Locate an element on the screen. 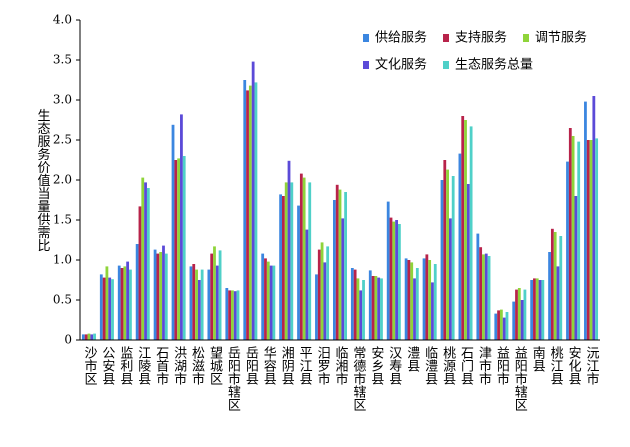 Image resolution: width=630 pixels, height=447 pixels. x-tick-label: 汉寿县 is located at coordinates (394, 365).